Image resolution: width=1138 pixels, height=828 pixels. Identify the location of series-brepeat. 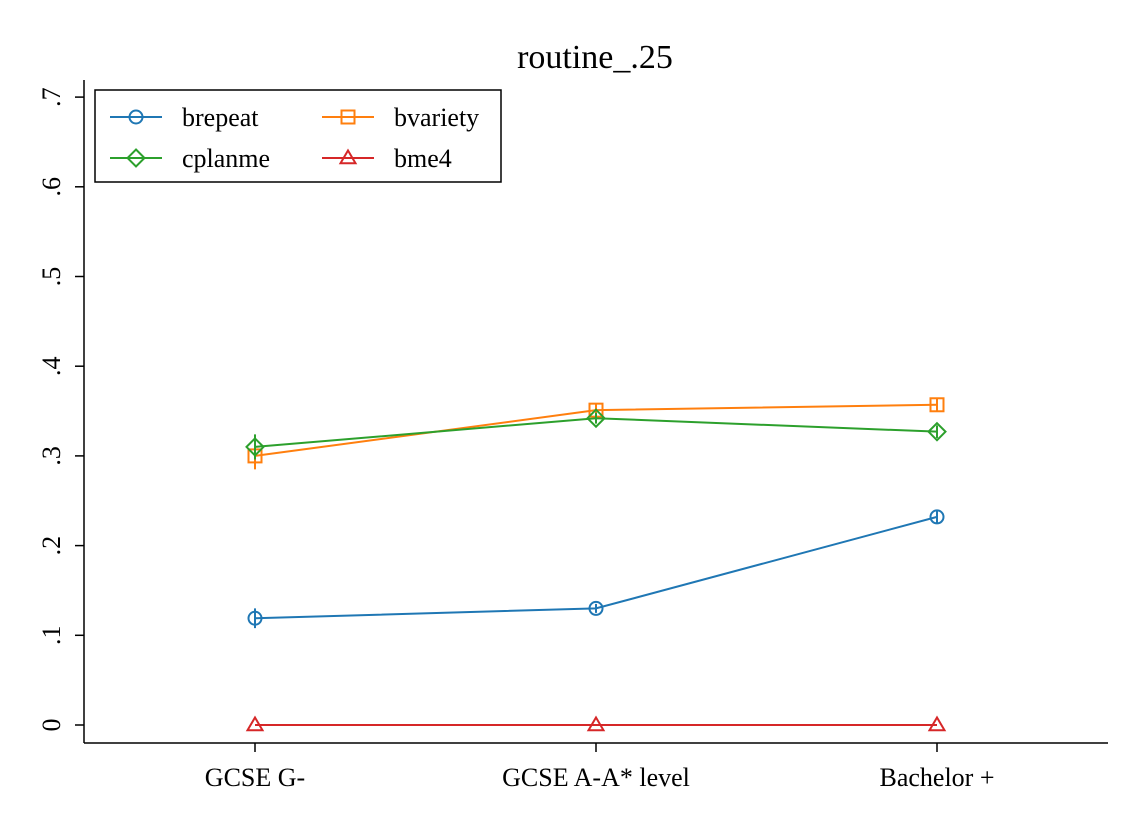
(596, 569).